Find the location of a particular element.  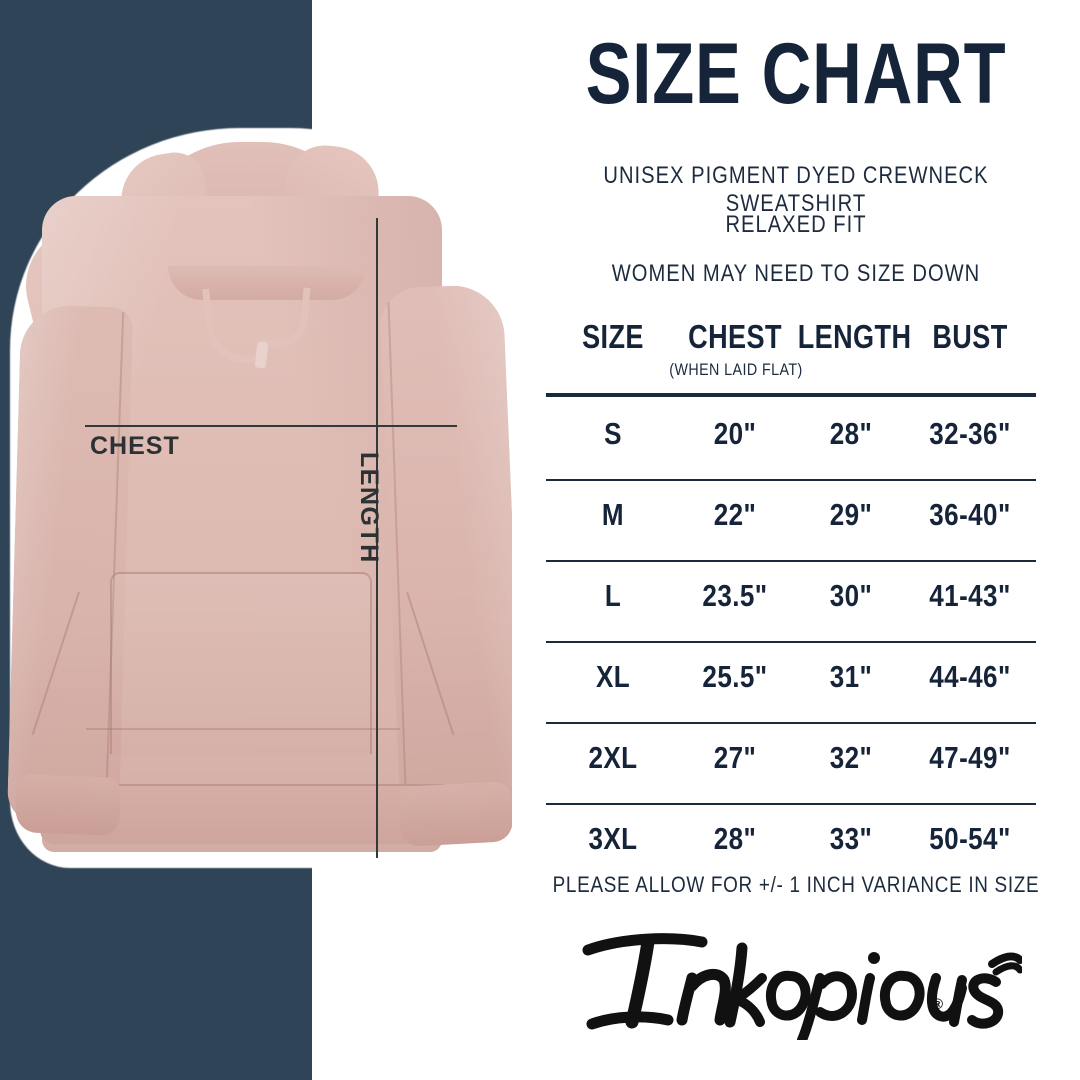

cell-bust: 41-43" is located at coordinates (970, 595).